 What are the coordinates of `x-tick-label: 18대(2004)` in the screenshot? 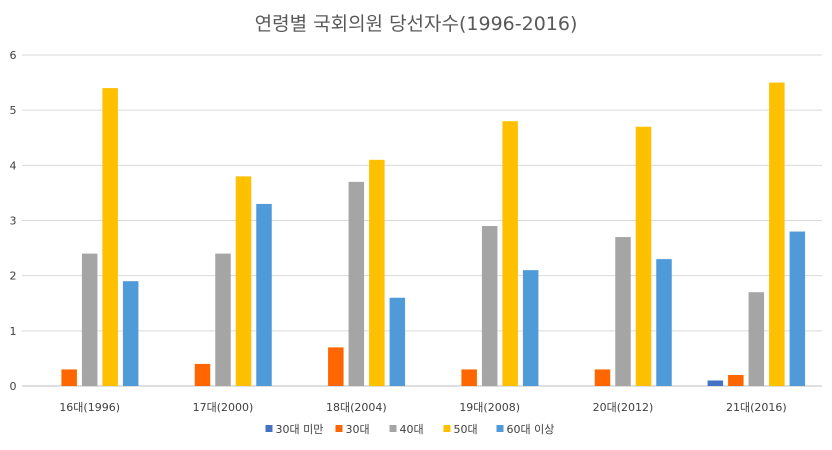 It's located at (356, 407).